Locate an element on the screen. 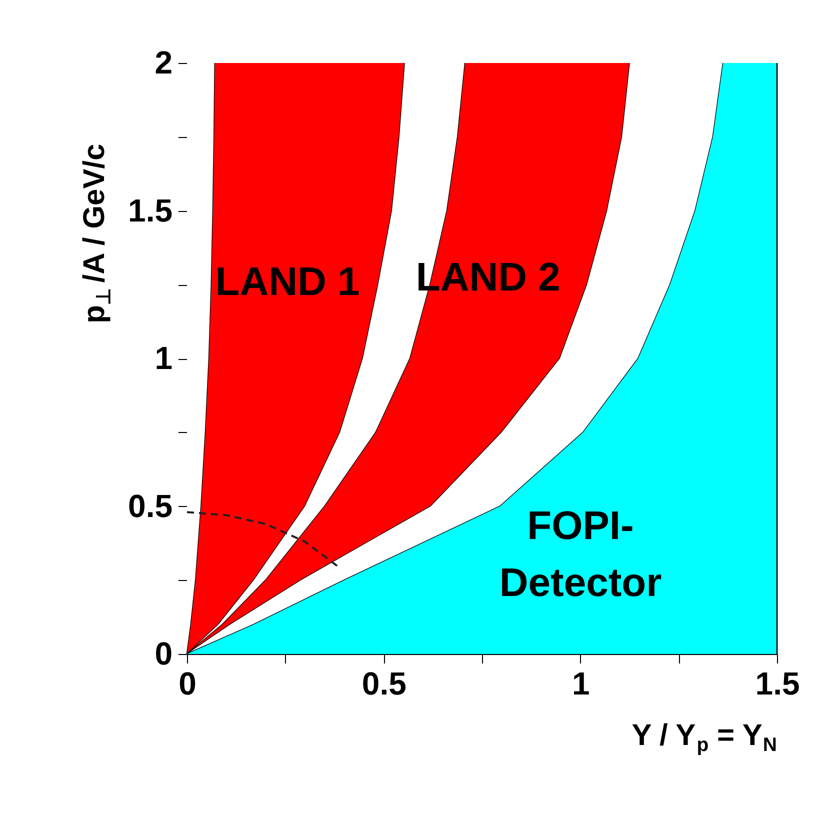 The image size is (823, 822). y-tick-label: 0.5 is located at coordinates (150, 506).